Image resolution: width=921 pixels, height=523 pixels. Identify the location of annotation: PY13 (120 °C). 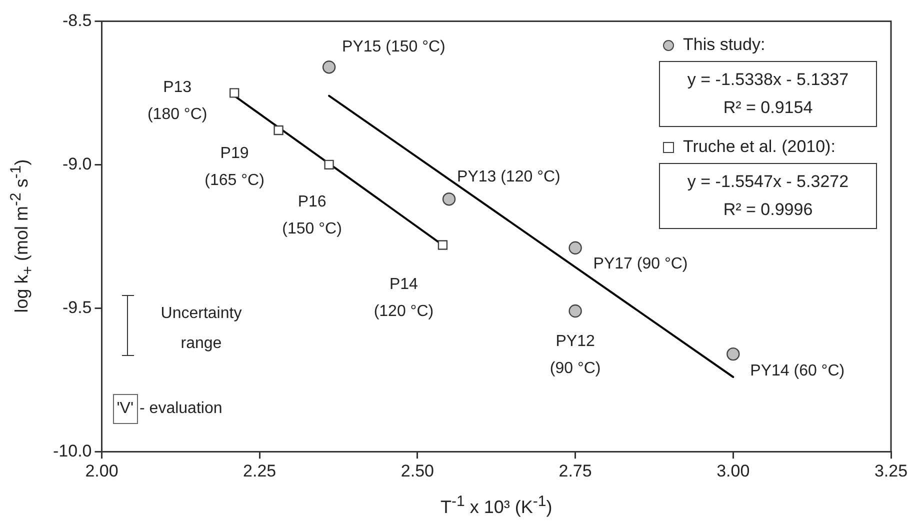
(508, 177).